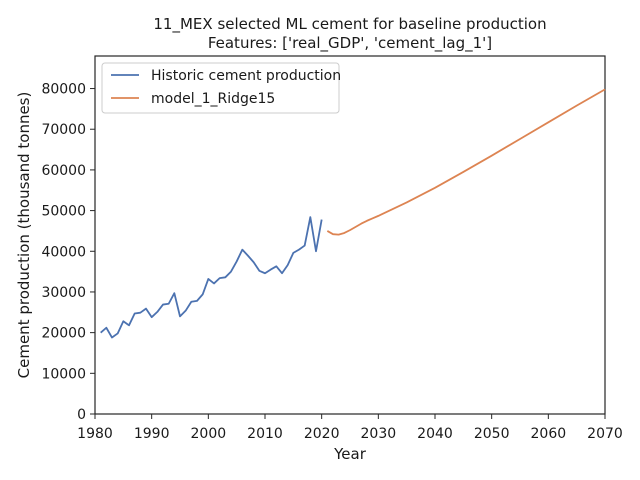 The image size is (640, 480). Describe the element at coordinates (81, 415) in the screenshot. I see `y-tick-label: 0` at that location.